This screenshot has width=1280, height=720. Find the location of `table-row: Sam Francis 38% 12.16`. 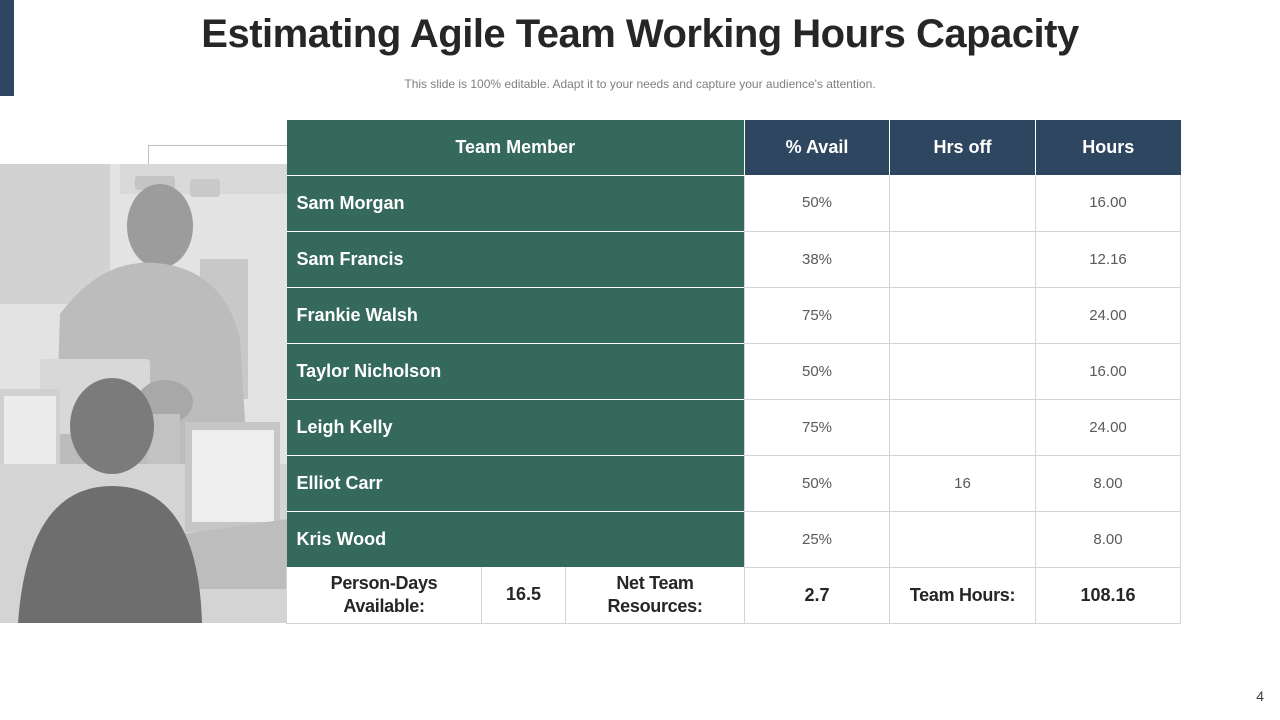

table-row: Sam Francis 38% 12.16 is located at coordinates (733, 259).